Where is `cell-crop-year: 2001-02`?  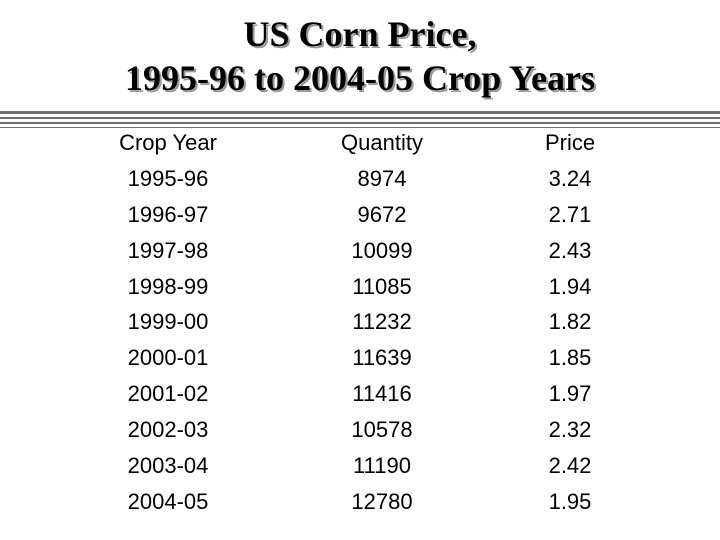 cell-crop-year: 2001-02 is located at coordinates (168, 394).